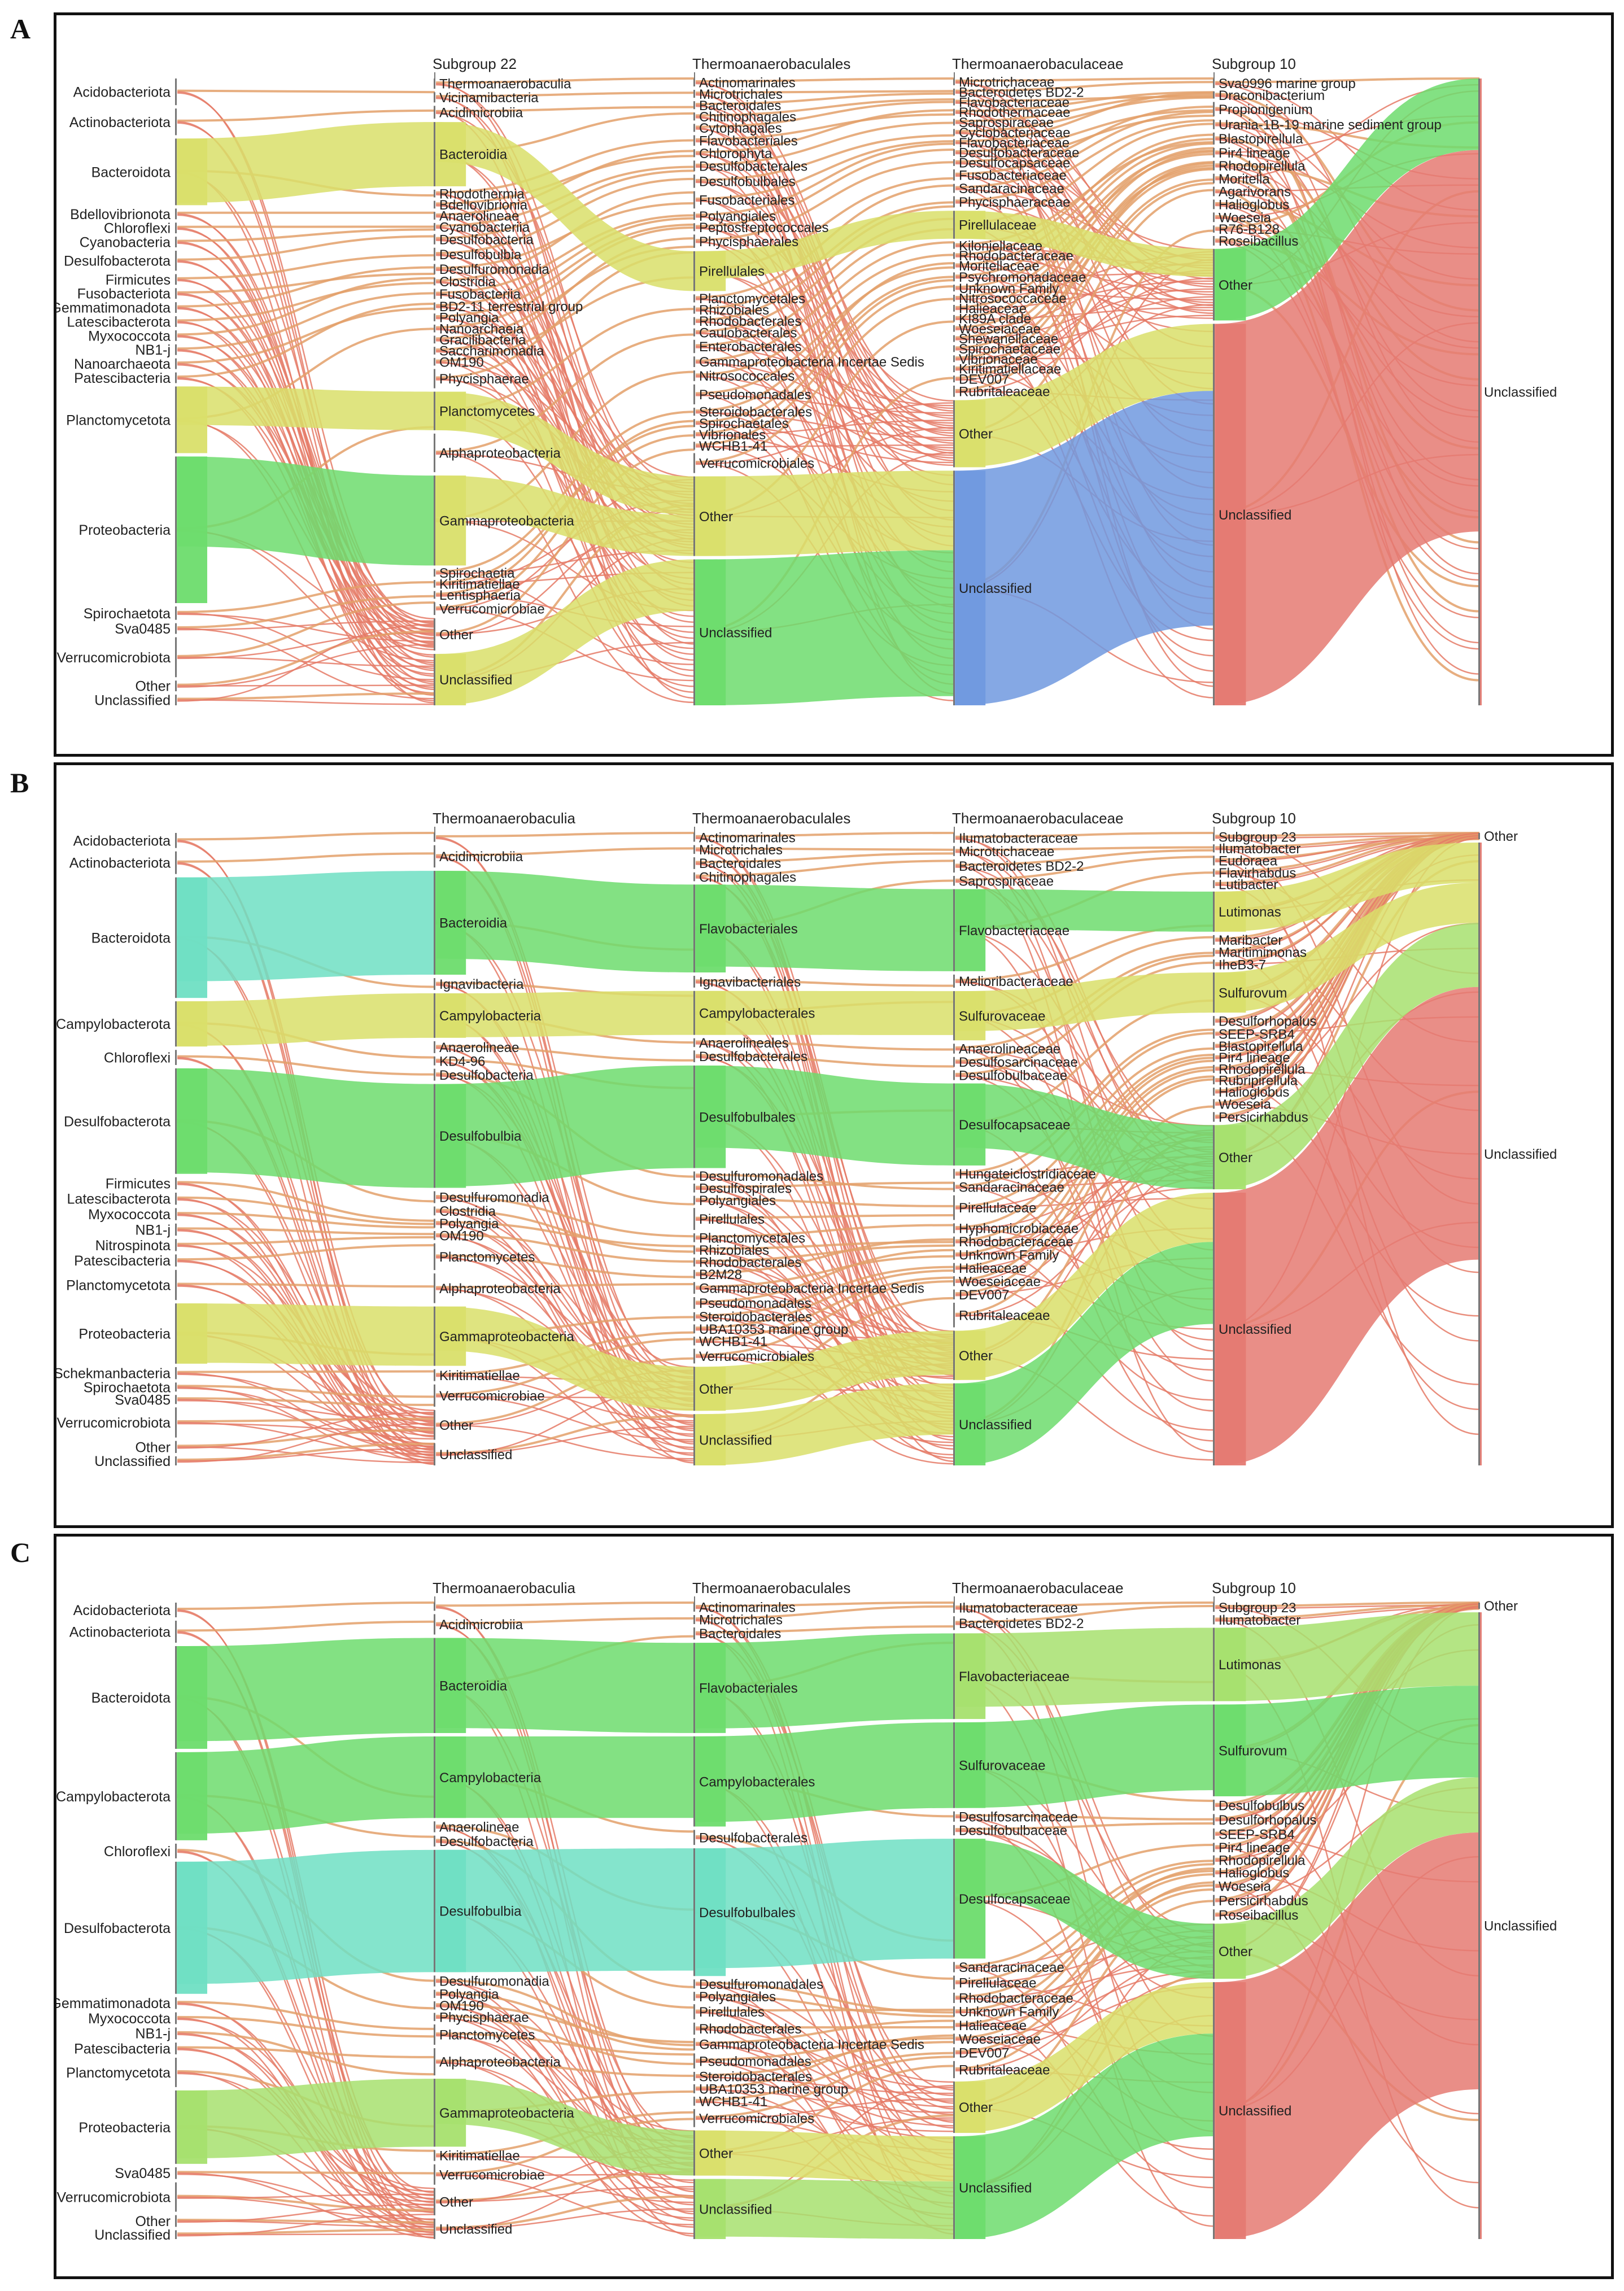 The image size is (1624, 2291). I want to click on node-label: Anaerolineaceae, so click(1010, 1049).